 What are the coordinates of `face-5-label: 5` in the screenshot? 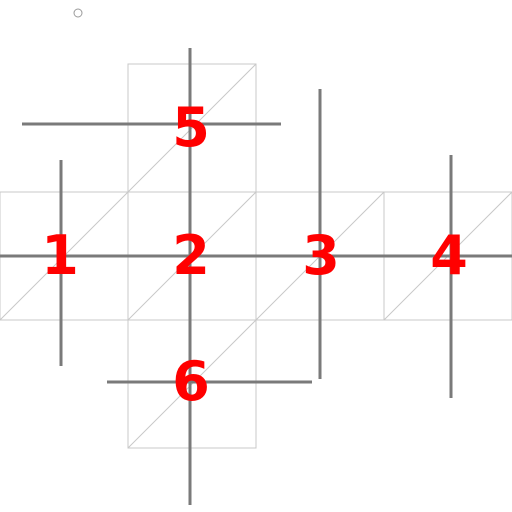 It's located at (191, 127).